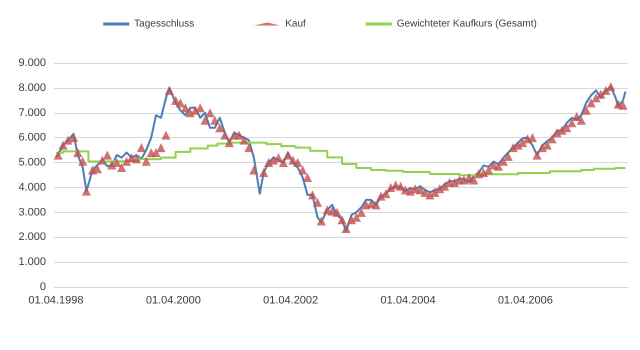 Image resolution: width=640 pixels, height=350 pixels. I want to click on y-tick-label: 6.000, so click(32, 138).